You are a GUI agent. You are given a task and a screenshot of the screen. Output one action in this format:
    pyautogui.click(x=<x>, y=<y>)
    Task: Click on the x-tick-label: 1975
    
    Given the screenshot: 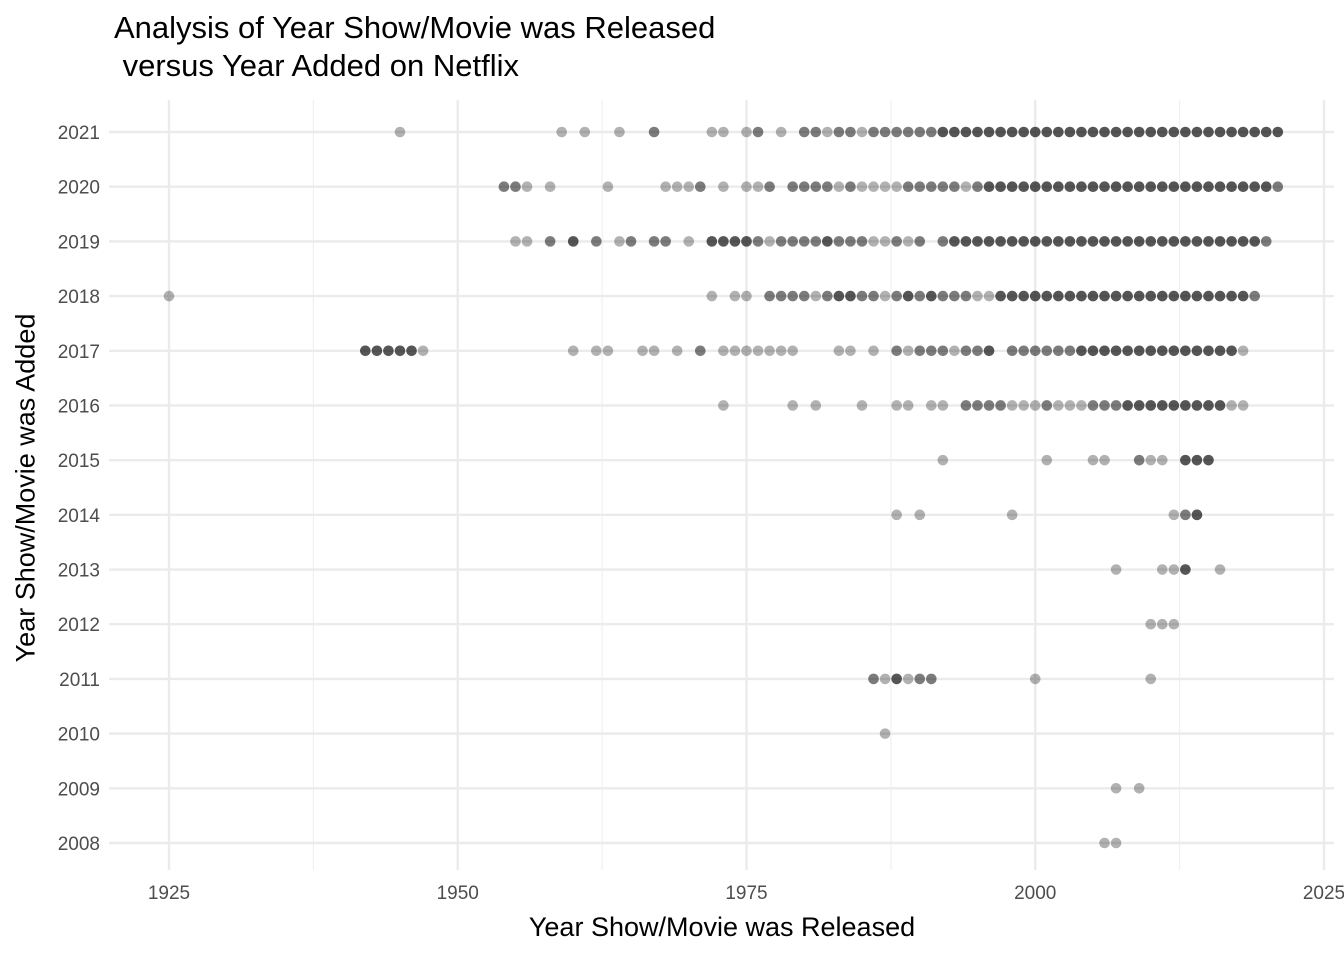 What is the action you would take?
    pyautogui.click(x=746, y=893)
    